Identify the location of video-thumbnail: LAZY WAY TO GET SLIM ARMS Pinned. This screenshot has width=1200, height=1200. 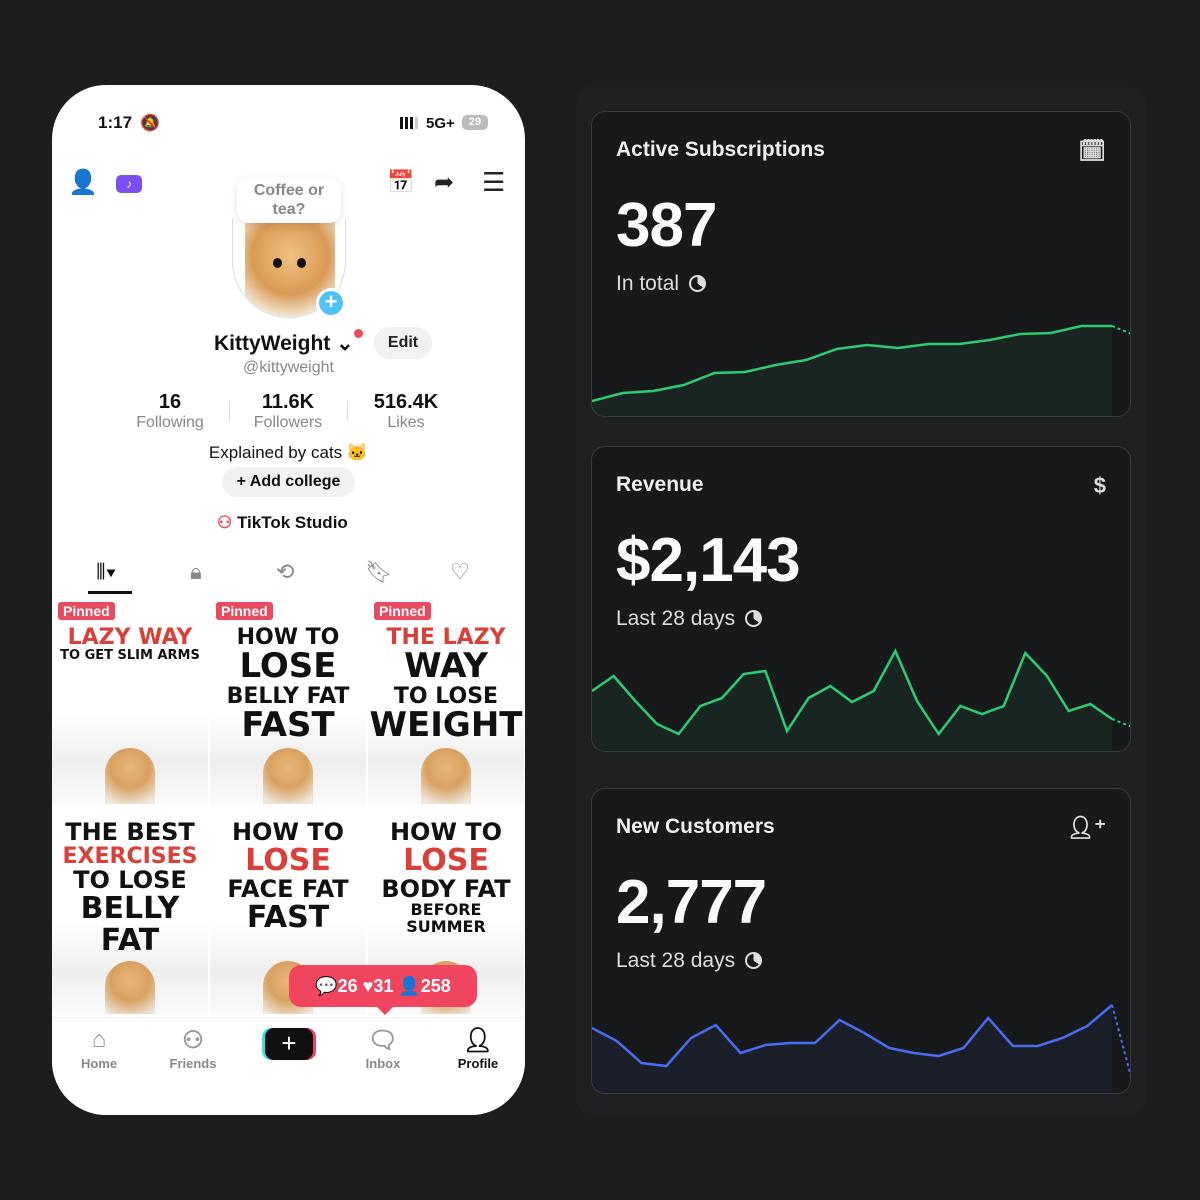
(130, 700).